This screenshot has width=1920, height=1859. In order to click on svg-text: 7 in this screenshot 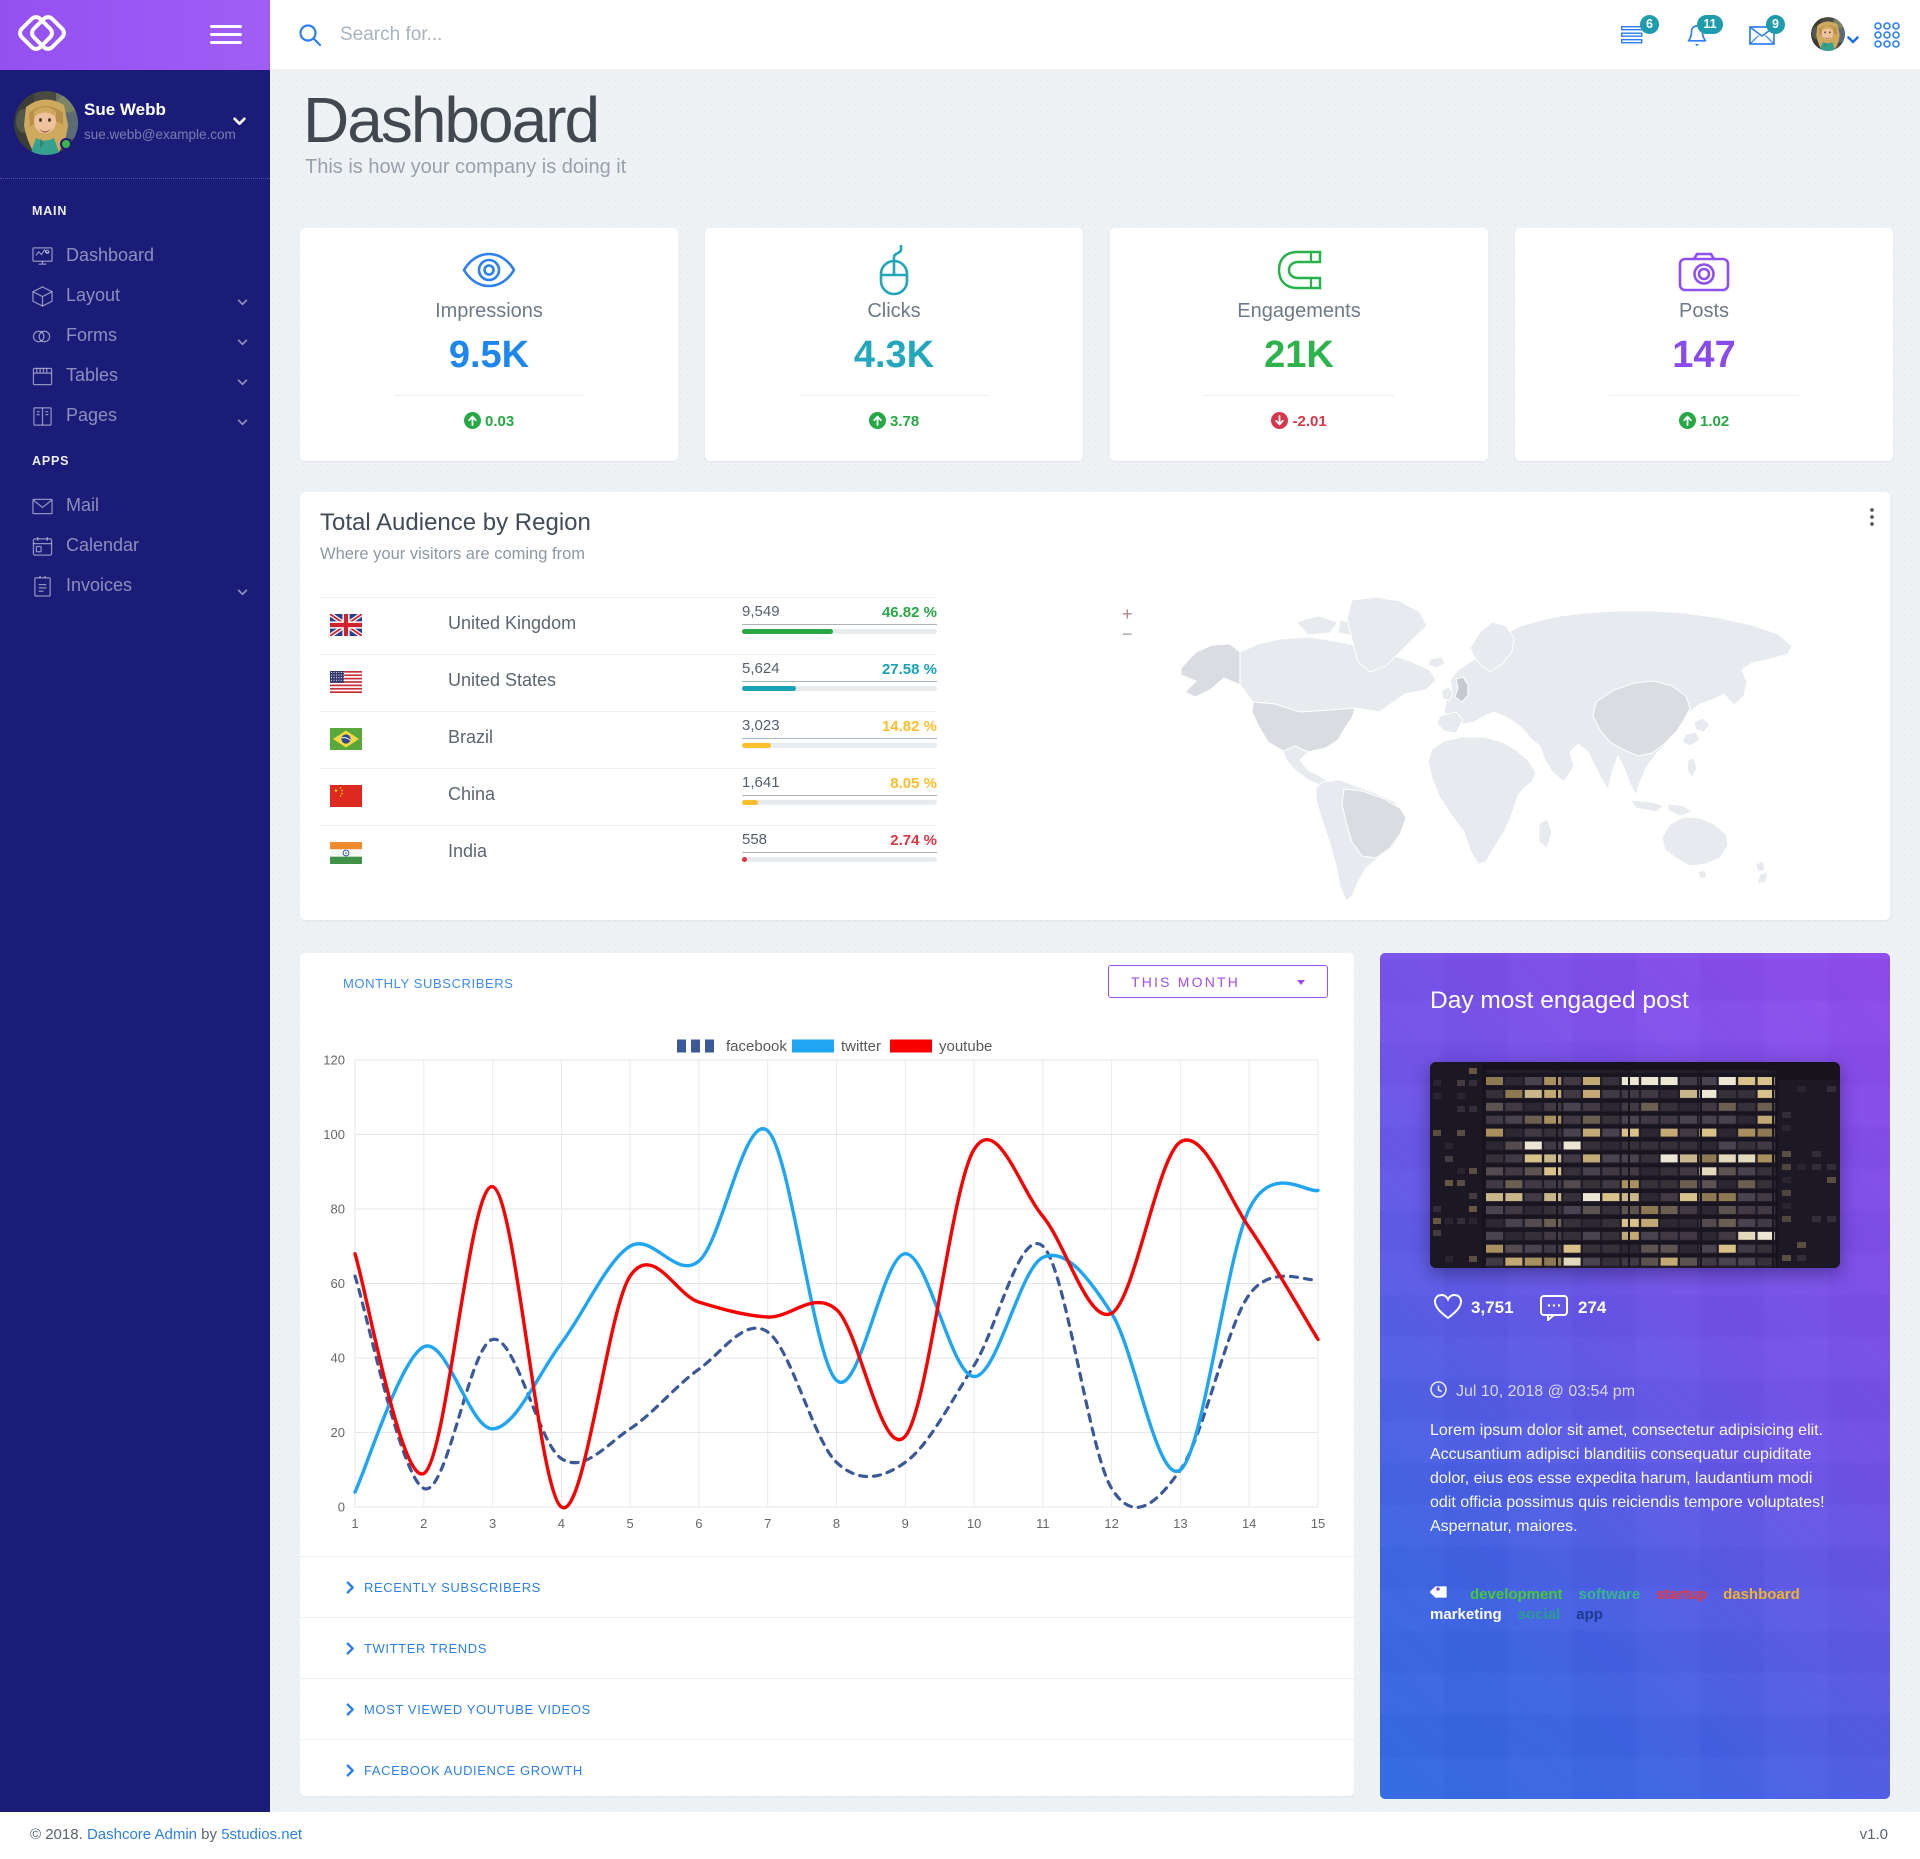, I will do `click(767, 1523)`.